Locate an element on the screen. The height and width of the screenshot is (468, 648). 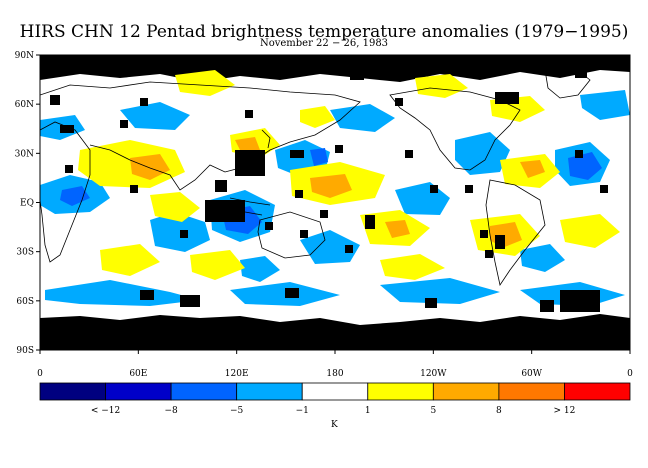
coast-africa is located at coordinates (65, 192).